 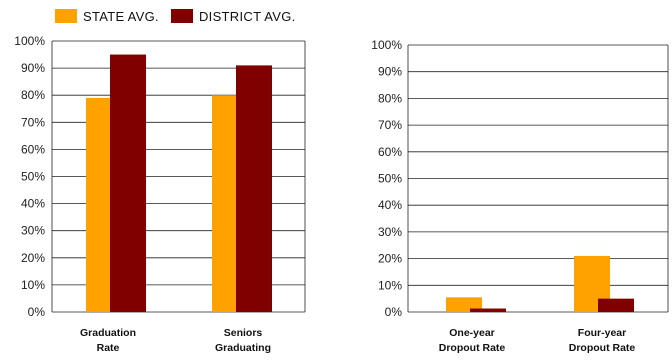 I want to click on graduation-category-label: Seniors Graduating, so click(x=243, y=340).